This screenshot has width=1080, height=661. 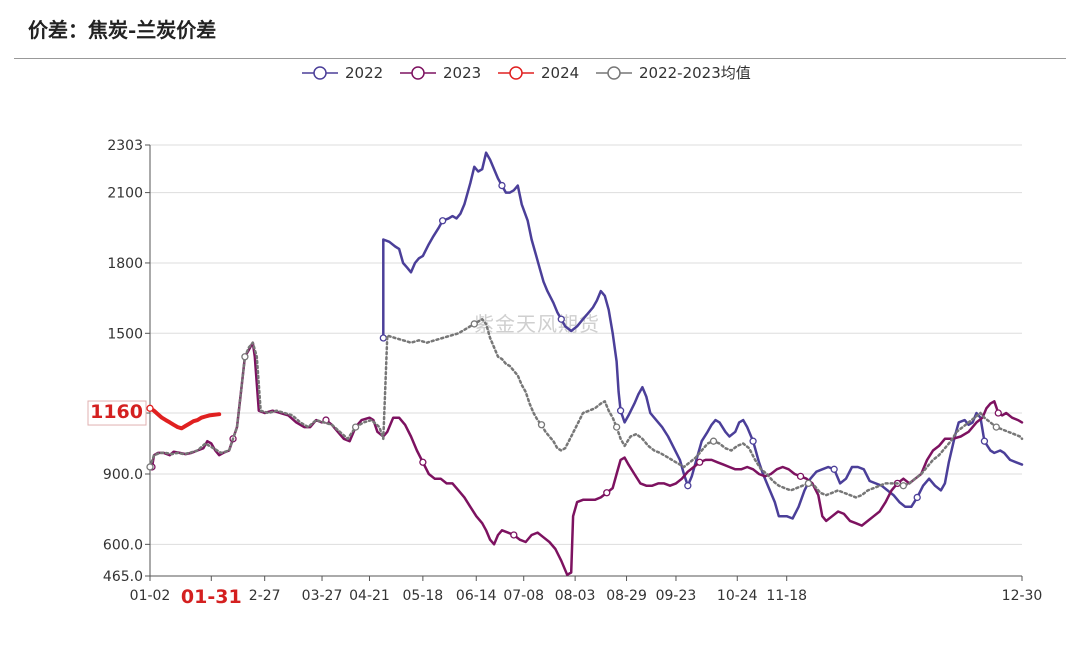 I want to click on x-tick-label: 2-27, so click(x=265, y=596).